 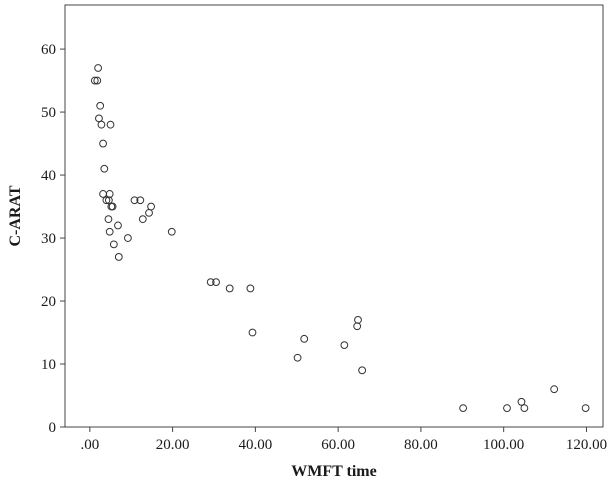 What do you see at coordinates (48, 302) in the screenshot?
I see `y-tick-label: 20` at bounding box center [48, 302].